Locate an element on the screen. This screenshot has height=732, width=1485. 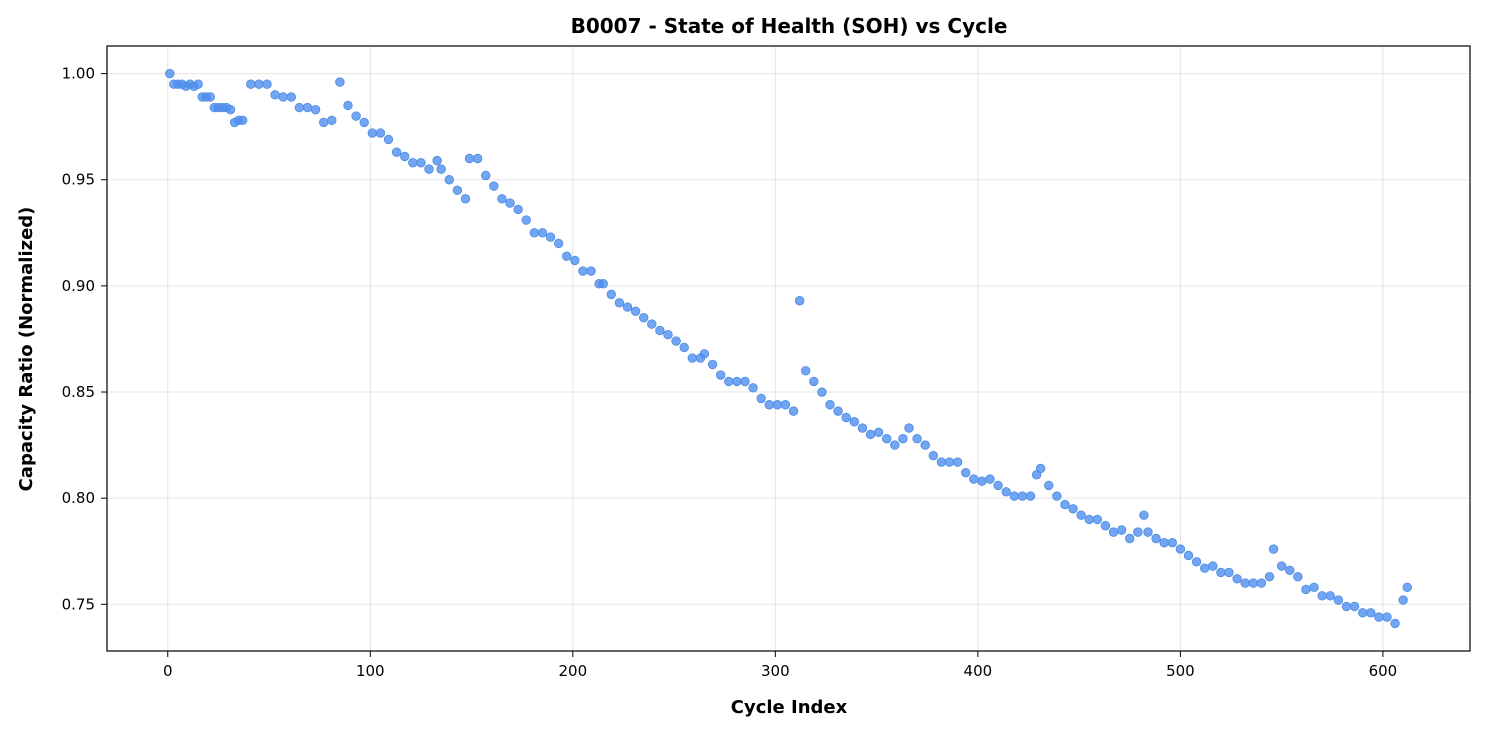
y-tick-label: 0.85 is located at coordinates (78, 392).